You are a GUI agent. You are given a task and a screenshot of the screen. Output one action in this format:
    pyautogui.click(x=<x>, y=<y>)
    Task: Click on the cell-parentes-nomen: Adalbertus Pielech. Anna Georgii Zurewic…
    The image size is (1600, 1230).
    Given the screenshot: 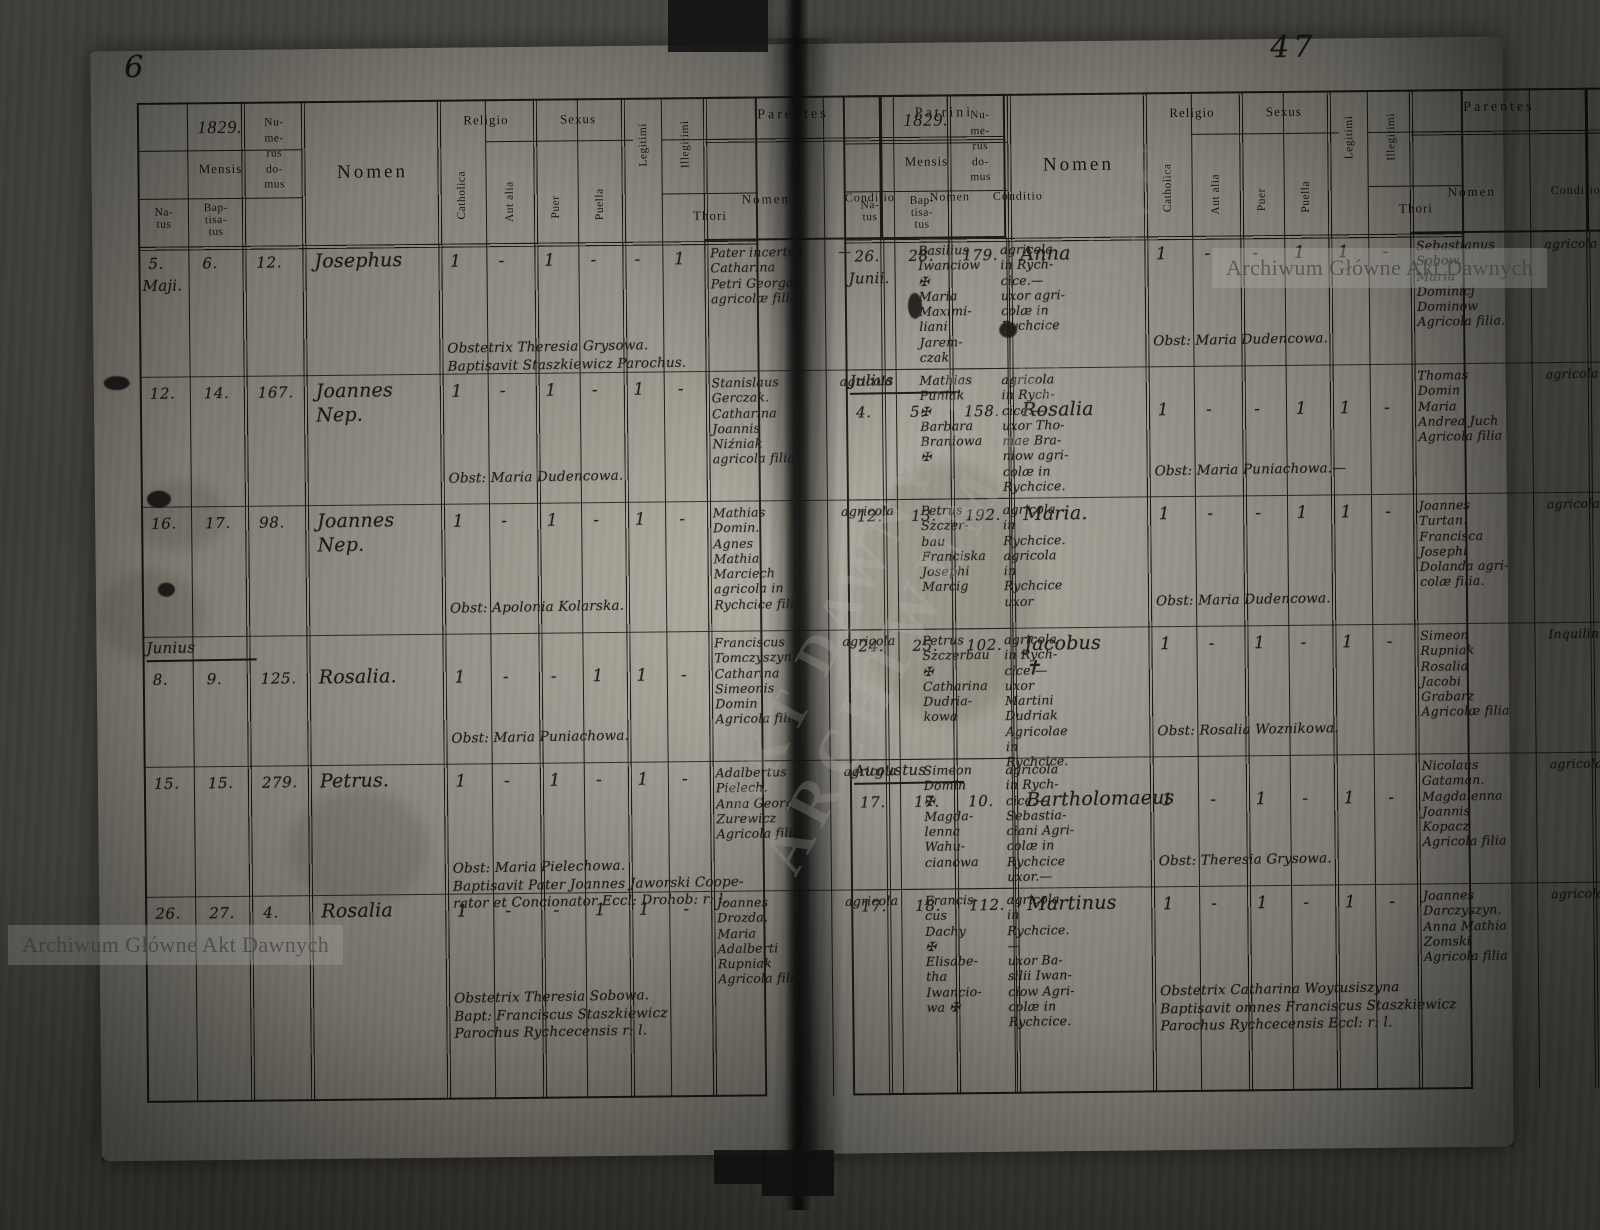 What is the action you would take?
    pyautogui.click(x=760, y=803)
    